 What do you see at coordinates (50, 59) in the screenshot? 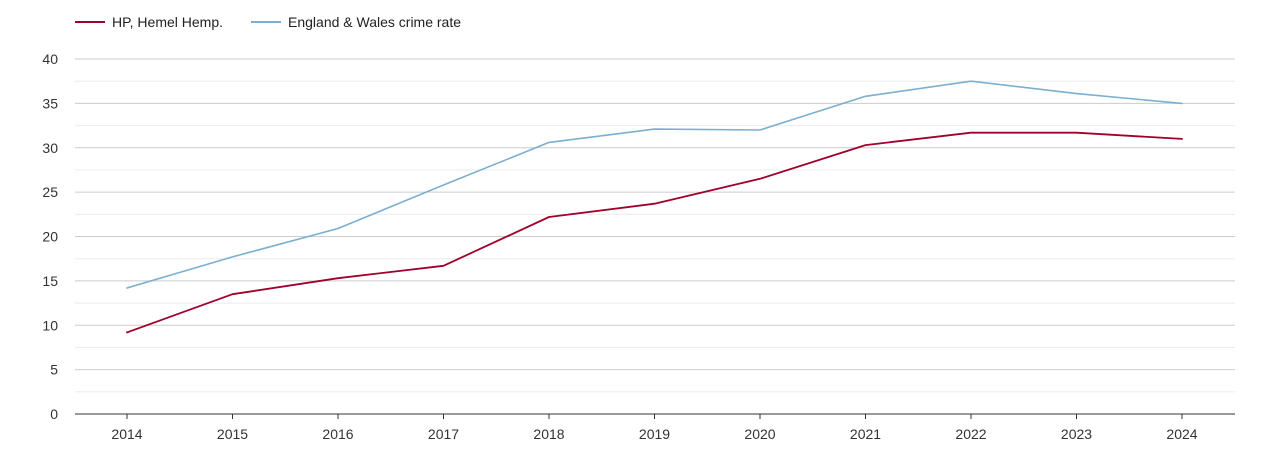
I see `y-tick-label: 40` at bounding box center [50, 59].